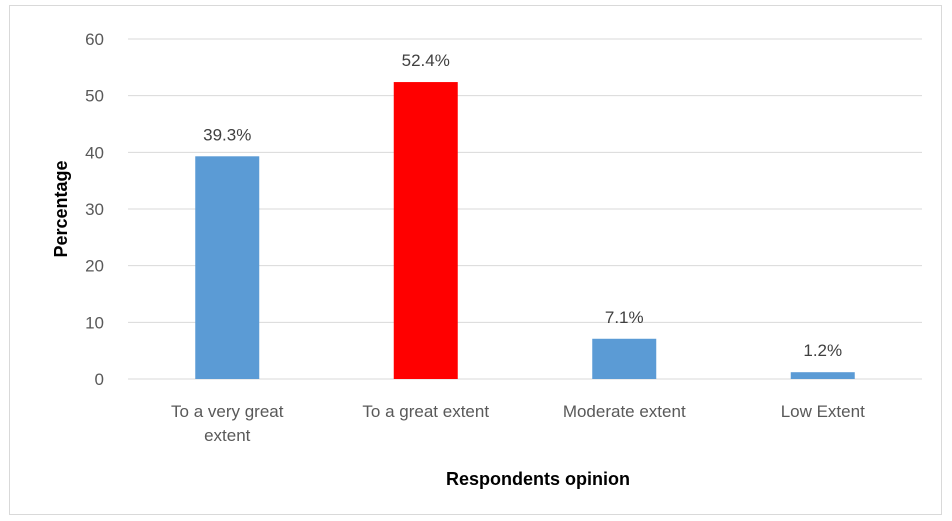 This screenshot has height=521, width=952. What do you see at coordinates (624, 317) in the screenshot?
I see `data-label-3: 7.1%` at bounding box center [624, 317].